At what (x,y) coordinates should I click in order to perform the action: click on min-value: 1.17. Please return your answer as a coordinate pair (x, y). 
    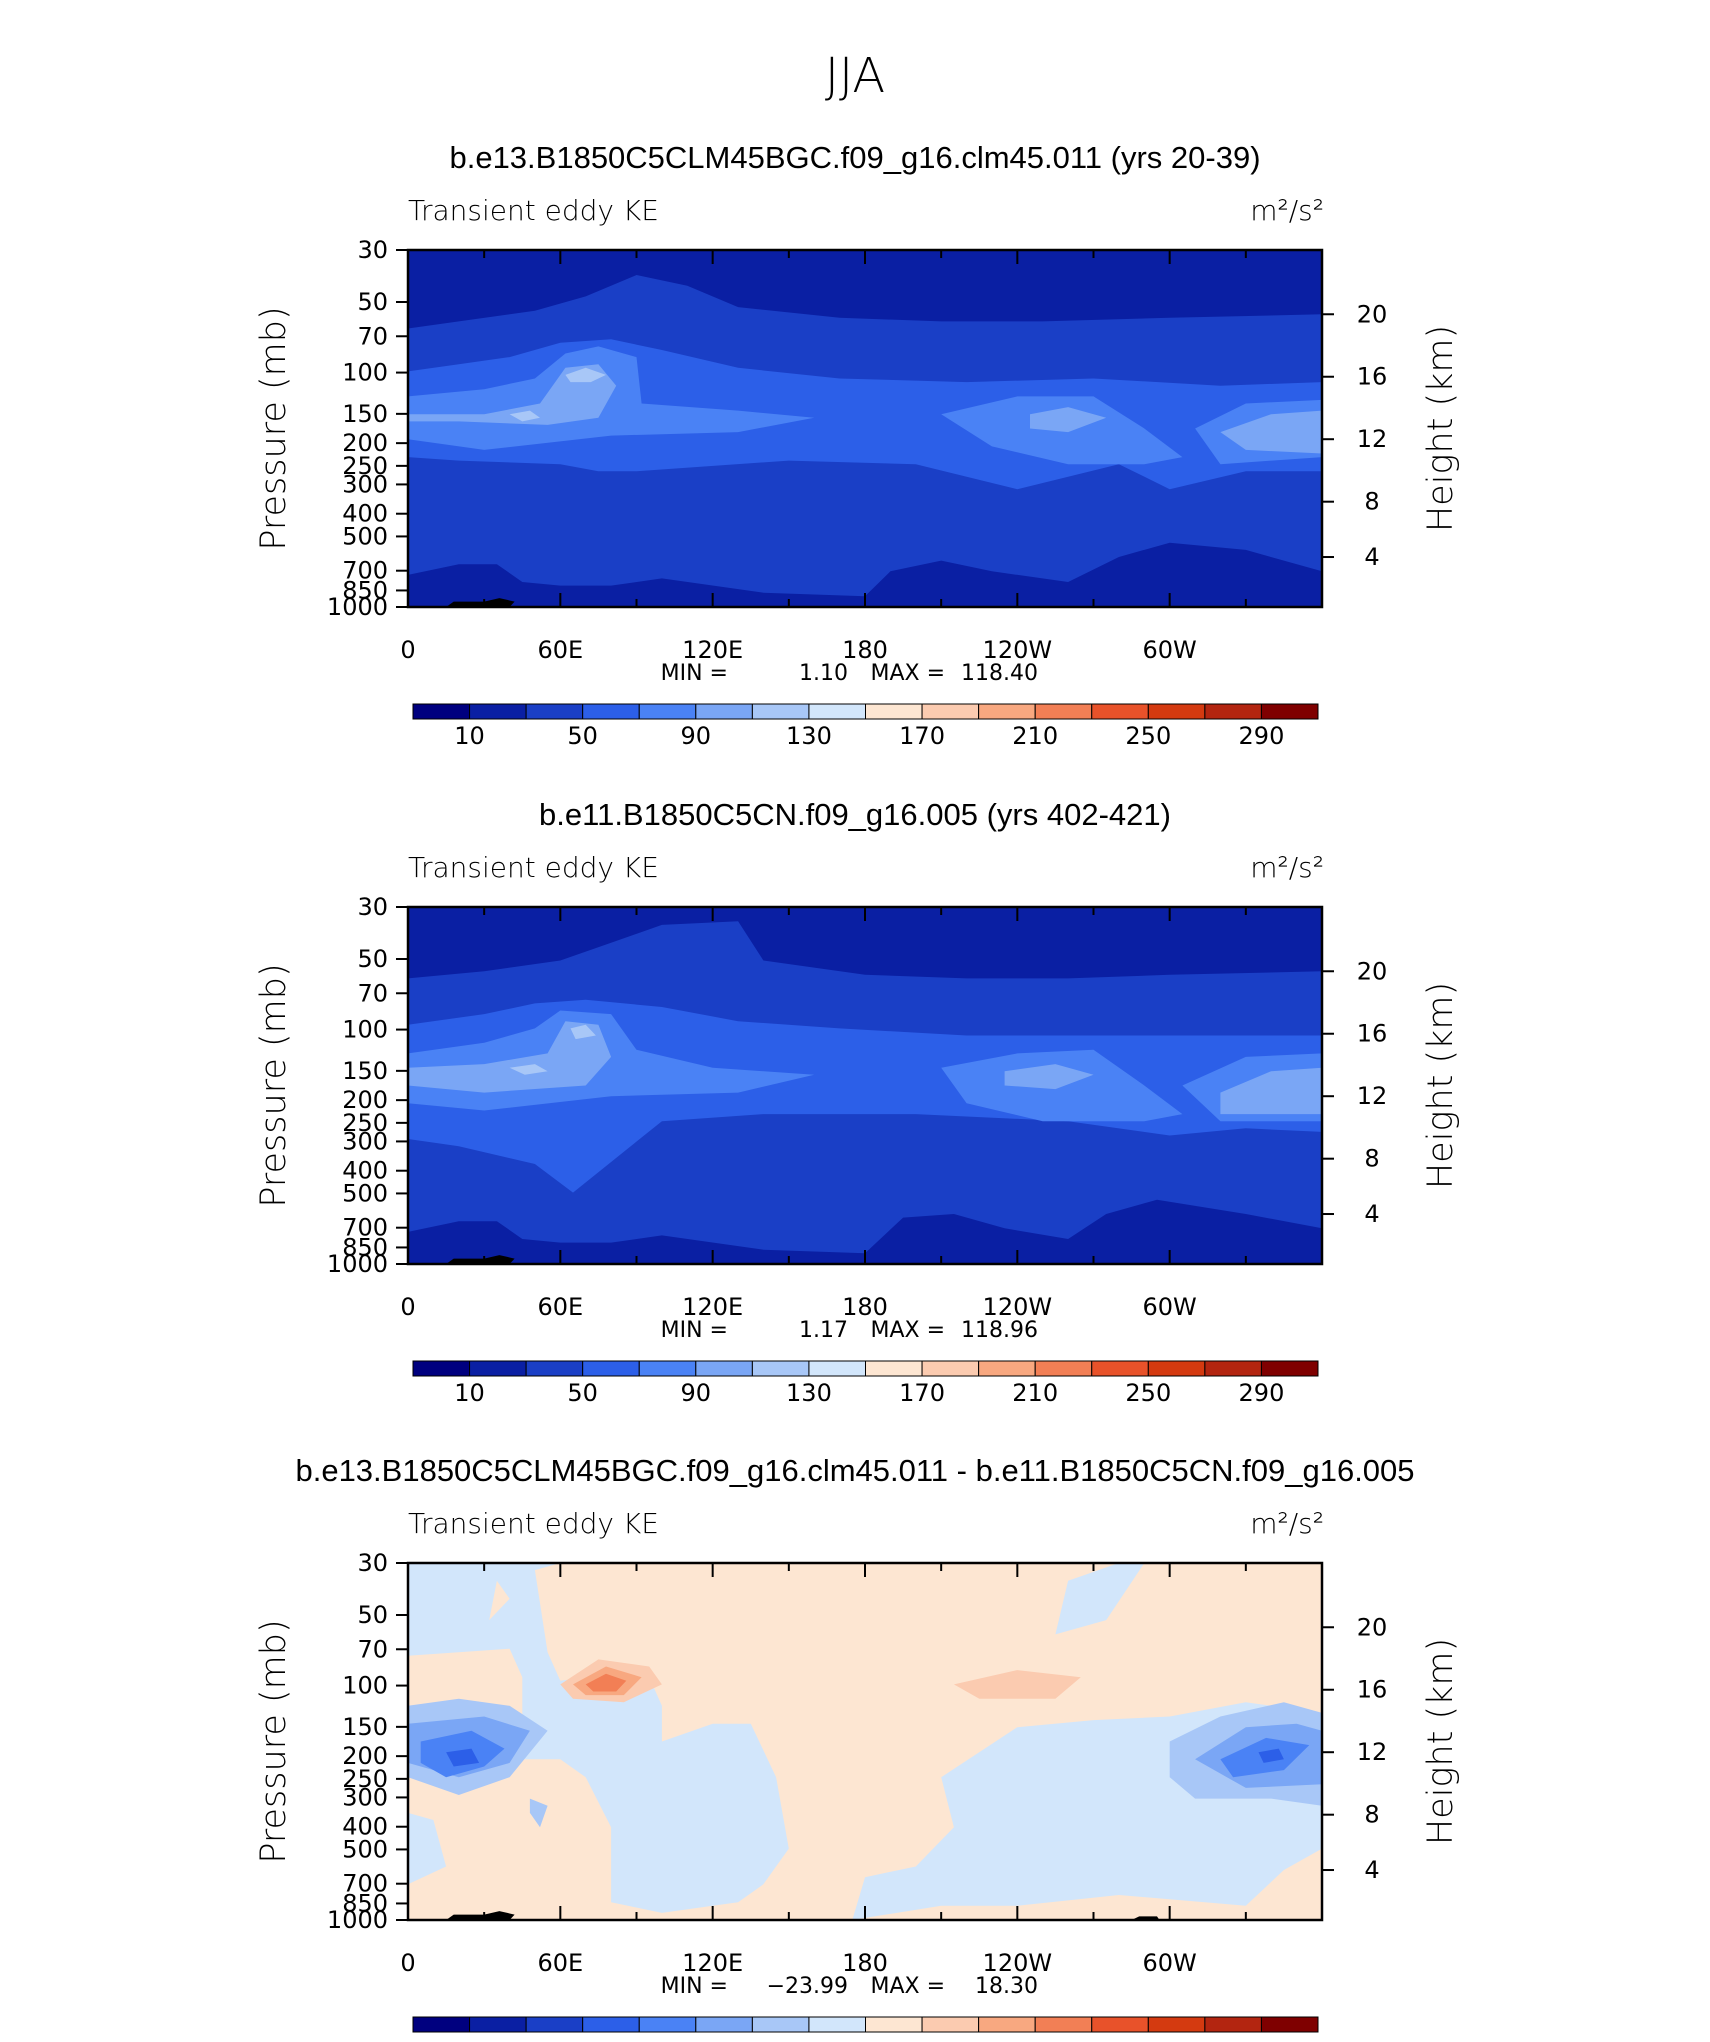
    Looking at the image, I should click on (823, 1330).